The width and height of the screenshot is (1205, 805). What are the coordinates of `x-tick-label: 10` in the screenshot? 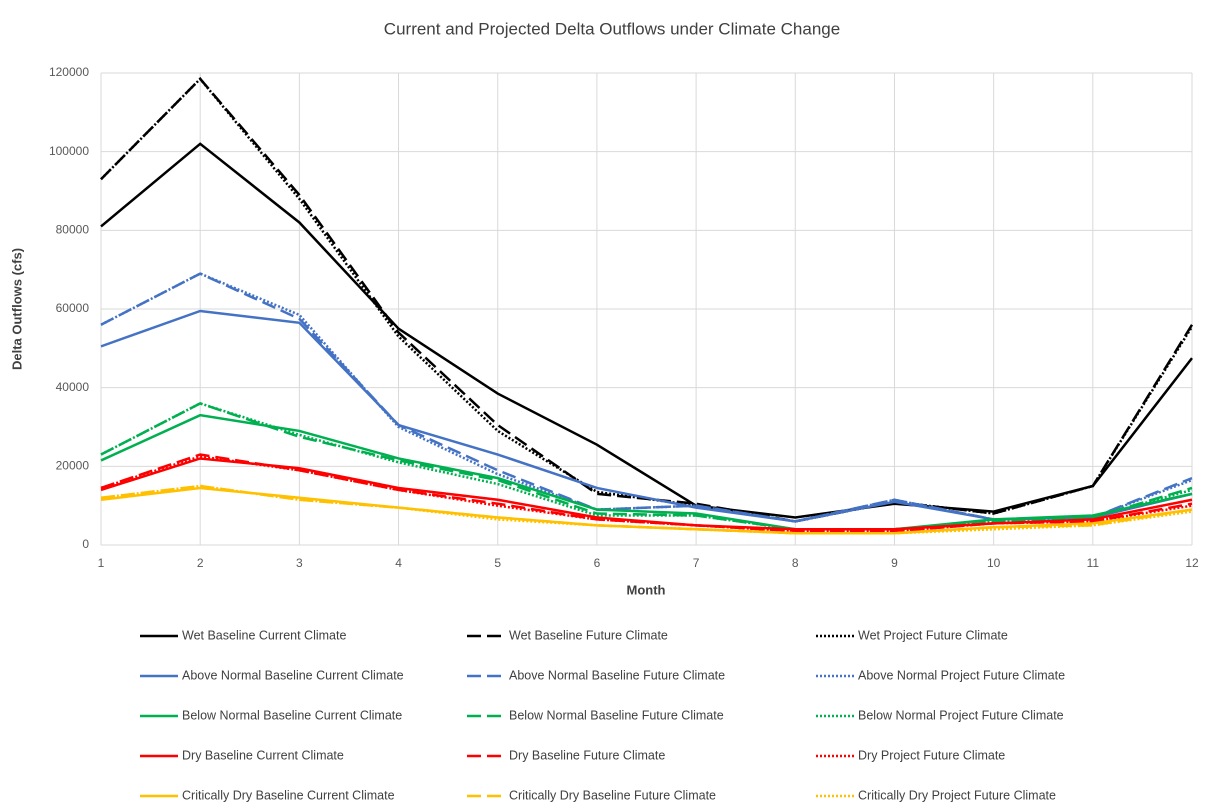 It's located at (994, 563).